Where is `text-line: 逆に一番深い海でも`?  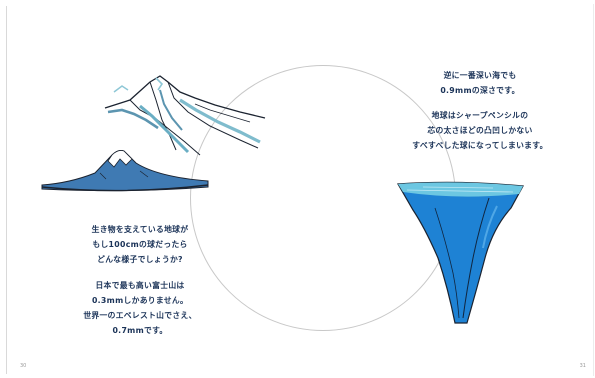 text-line: 逆に一番深い海でも is located at coordinates (480, 75).